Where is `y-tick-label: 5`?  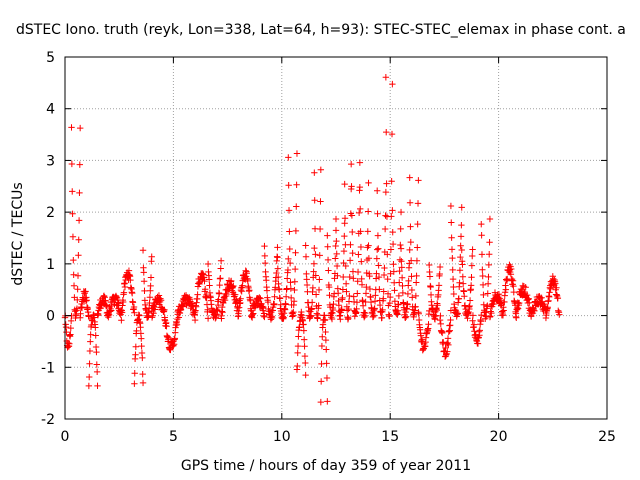 y-tick-label: 5 is located at coordinates (50, 58).